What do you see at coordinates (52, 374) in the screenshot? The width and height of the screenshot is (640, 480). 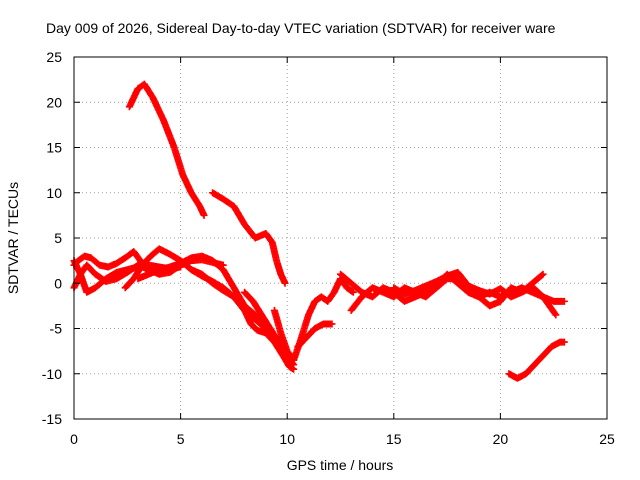 I see `y-tick-label: -10` at bounding box center [52, 374].